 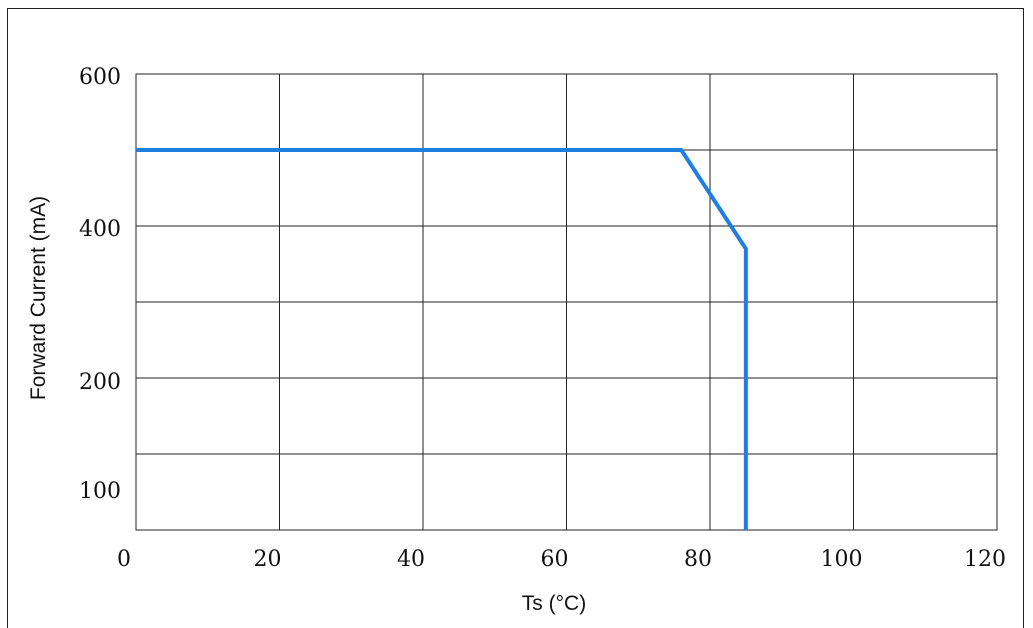 I want to click on x-tick-labels: 0 20 40 60 80 100 120, so click(x=561, y=559).